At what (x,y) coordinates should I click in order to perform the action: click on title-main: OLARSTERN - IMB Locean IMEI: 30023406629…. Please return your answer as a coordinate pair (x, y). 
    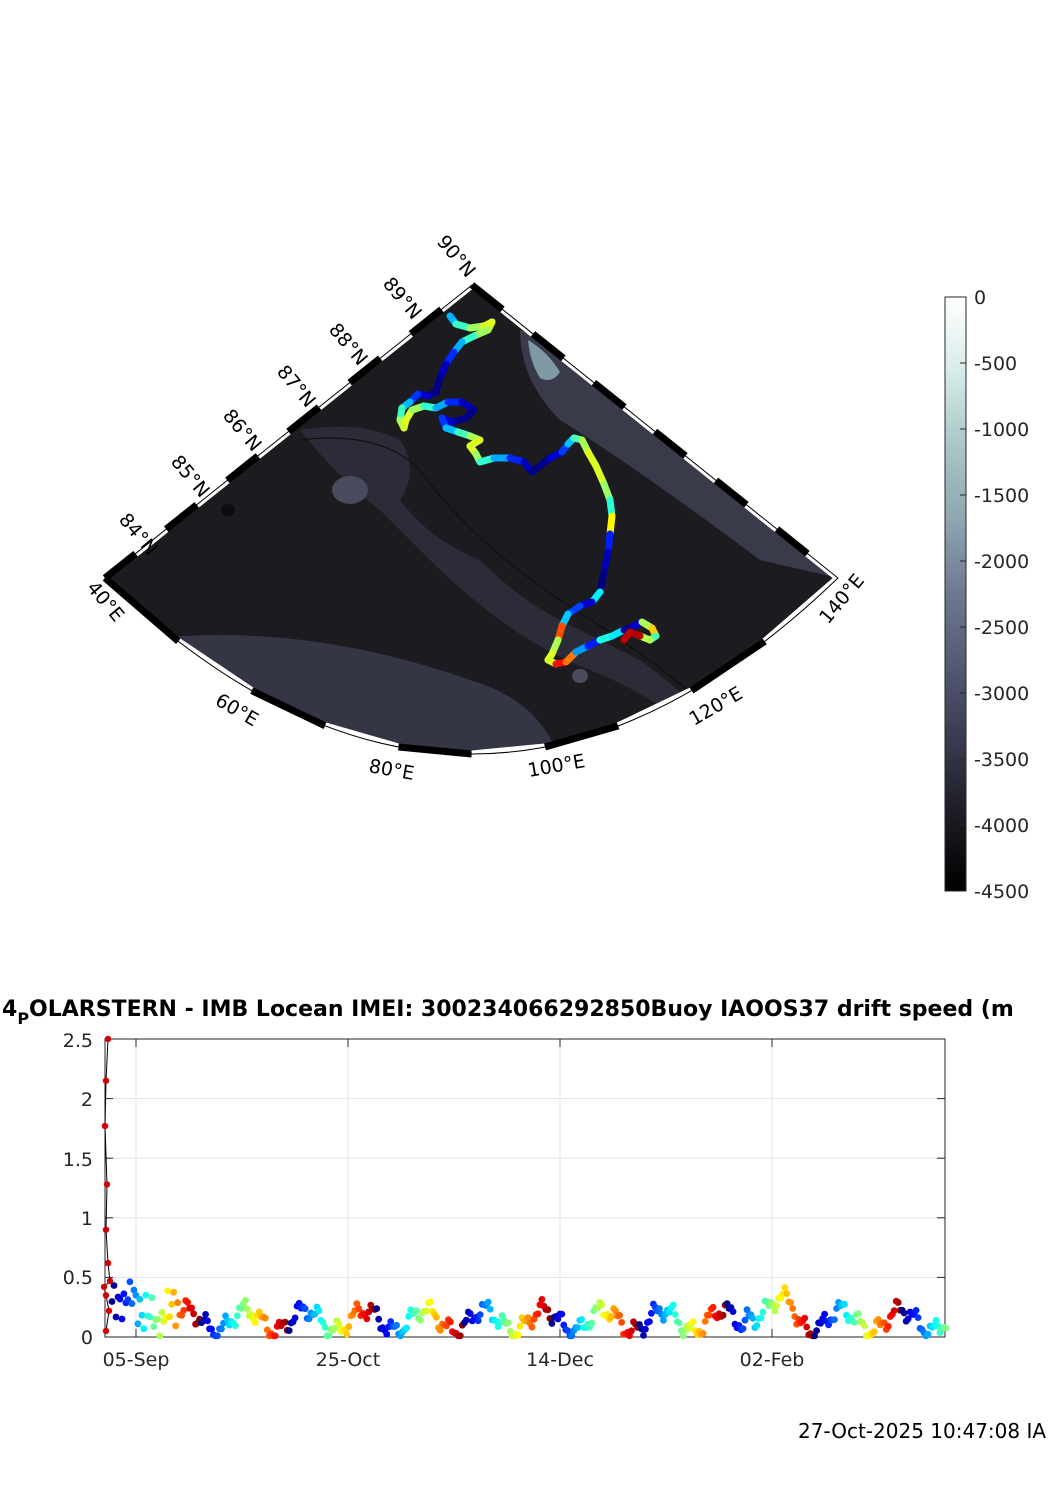
    Looking at the image, I should click on (521, 1009).